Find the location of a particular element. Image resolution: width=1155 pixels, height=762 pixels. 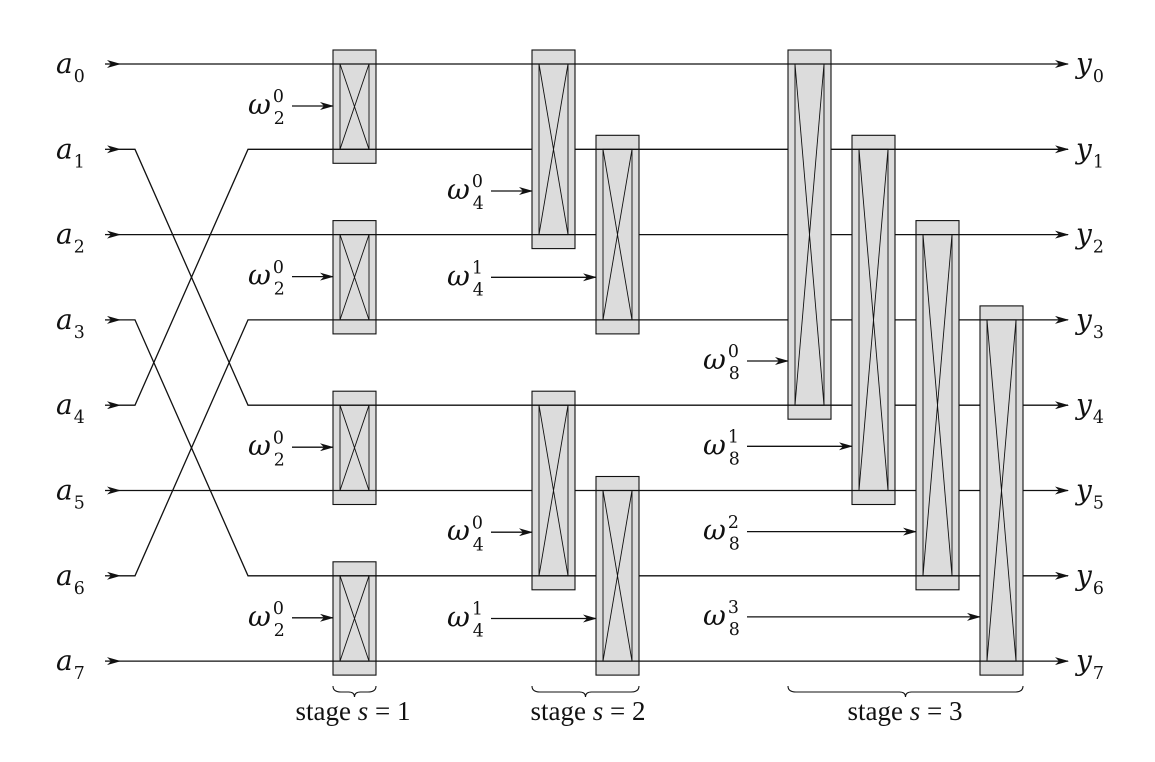

input-label-a2: a2 is located at coordinates (70, 238).